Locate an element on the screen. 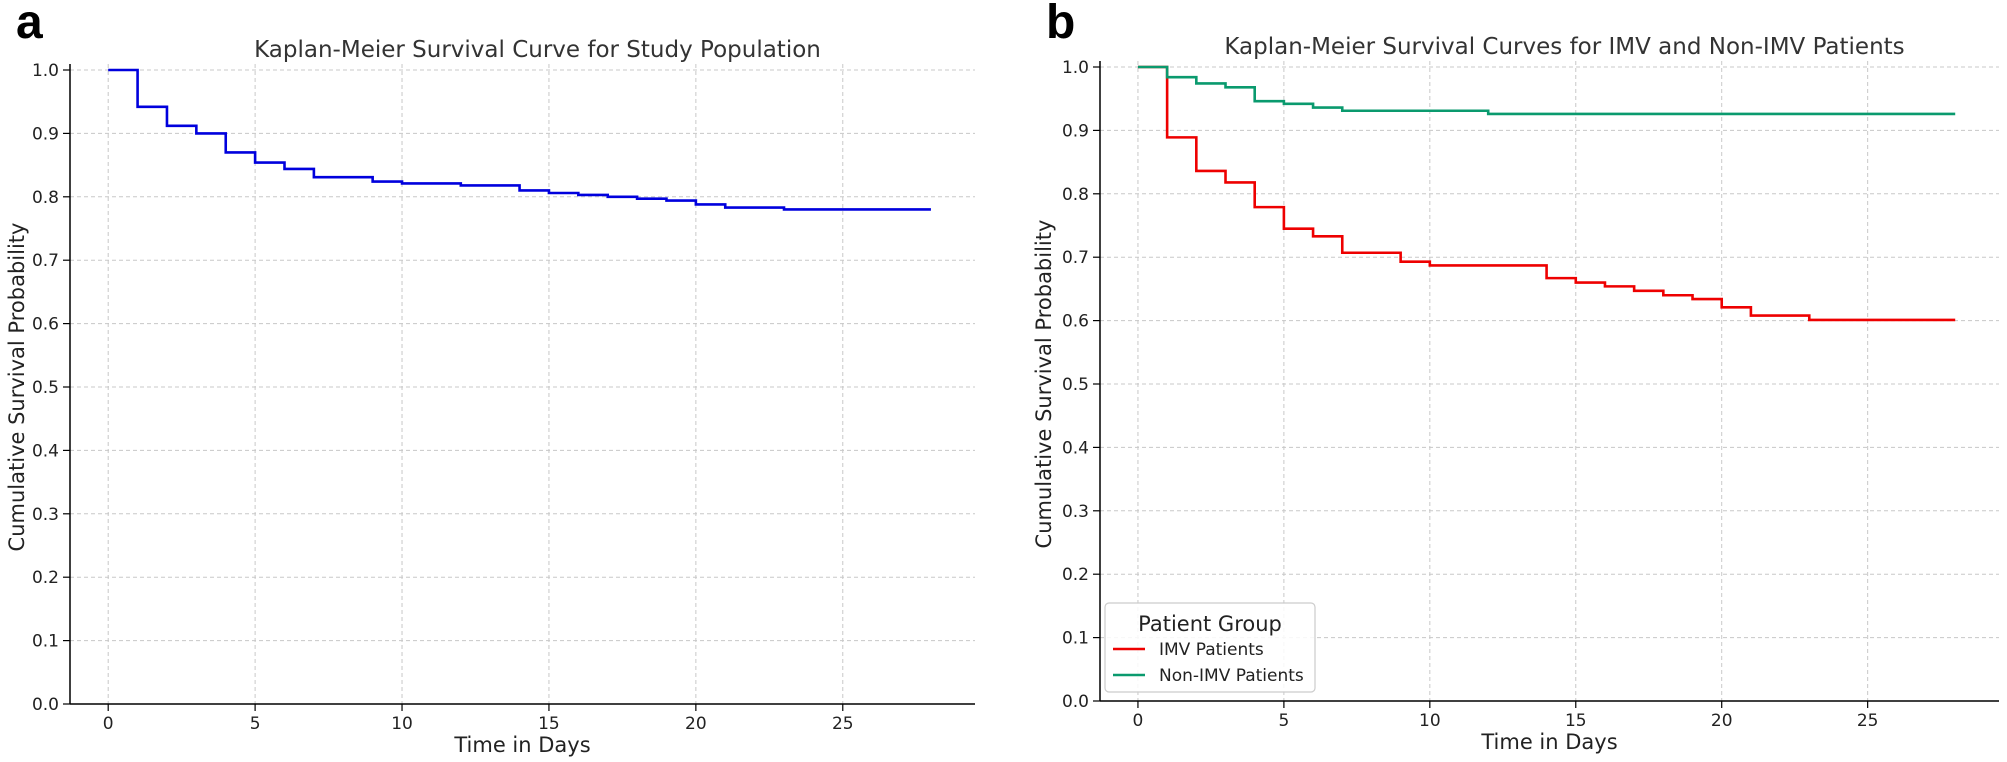 The width and height of the screenshot is (2007, 762). a-ytick-label: 1.0 is located at coordinates (45, 71).